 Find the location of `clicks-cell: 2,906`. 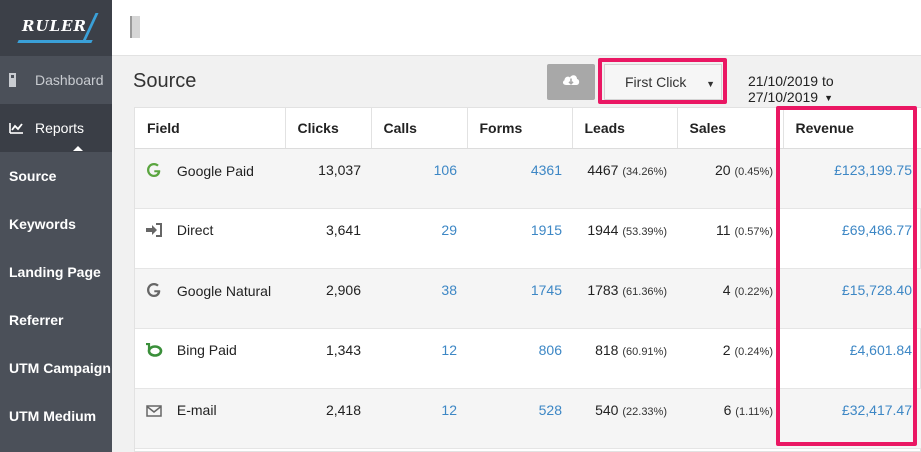

clicks-cell: 2,906 is located at coordinates (328, 298).